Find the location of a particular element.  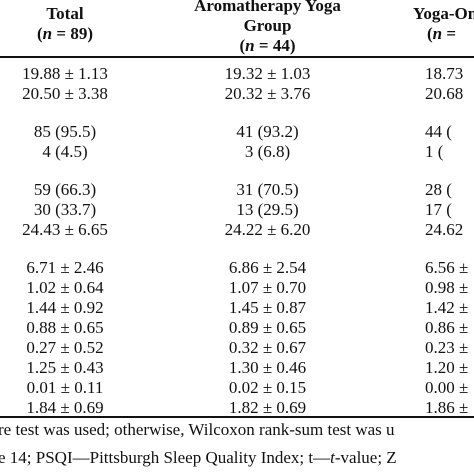

cell-aroma: 1.07 ± 0.70 is located at coordinates (267, 287).